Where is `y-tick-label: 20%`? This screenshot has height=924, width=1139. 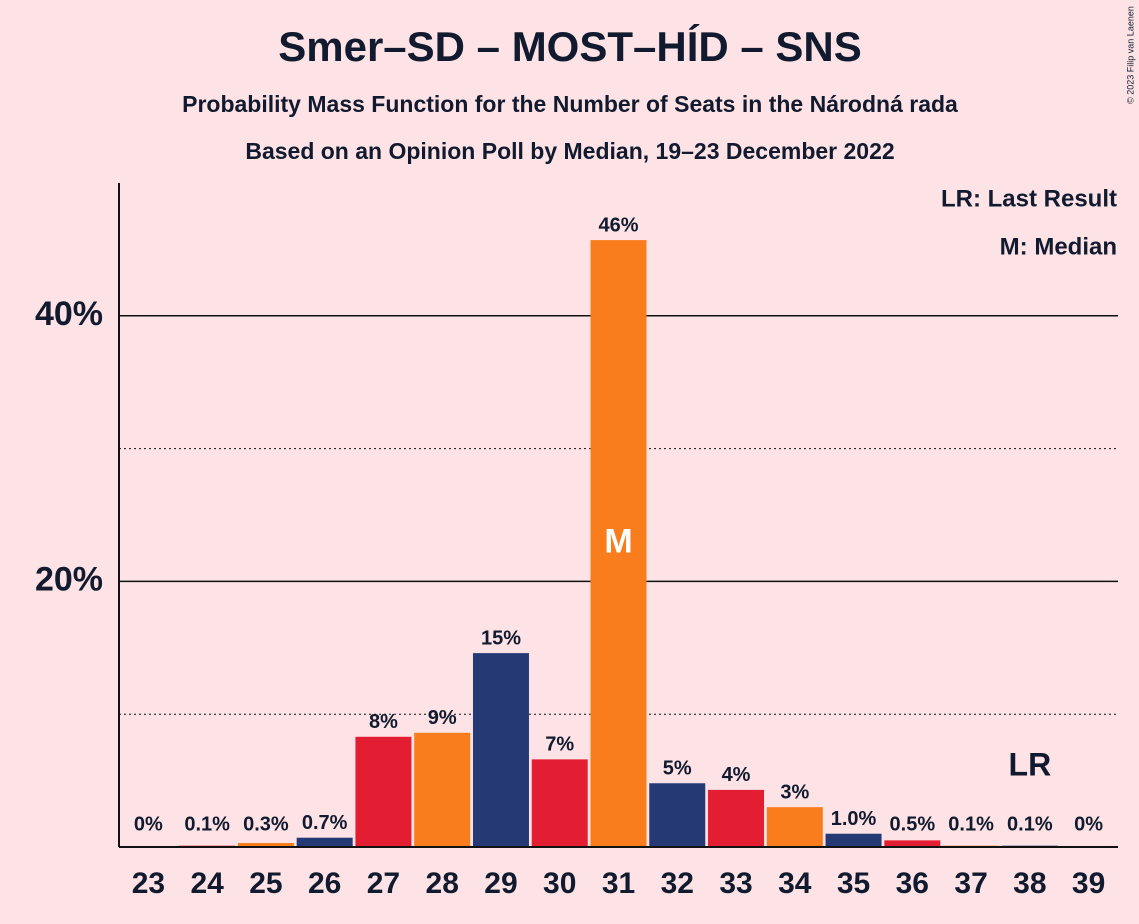 y-tick-label: 20% is located at coordinates (69, 579).